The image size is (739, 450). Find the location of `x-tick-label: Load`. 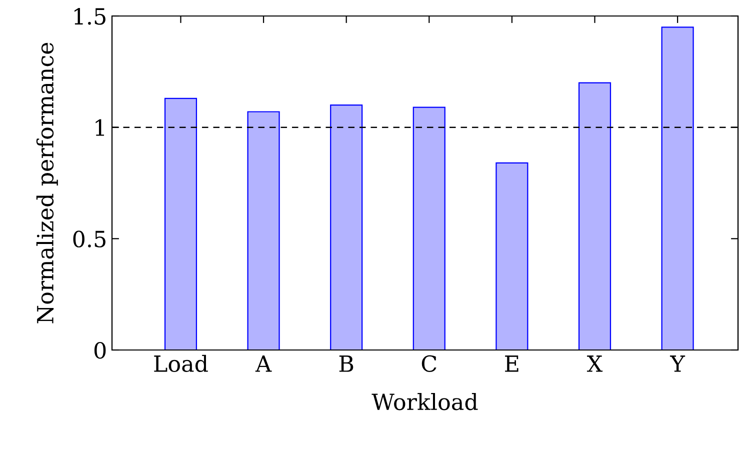

x-tick-label: Load is located at coordinates (181, 363).